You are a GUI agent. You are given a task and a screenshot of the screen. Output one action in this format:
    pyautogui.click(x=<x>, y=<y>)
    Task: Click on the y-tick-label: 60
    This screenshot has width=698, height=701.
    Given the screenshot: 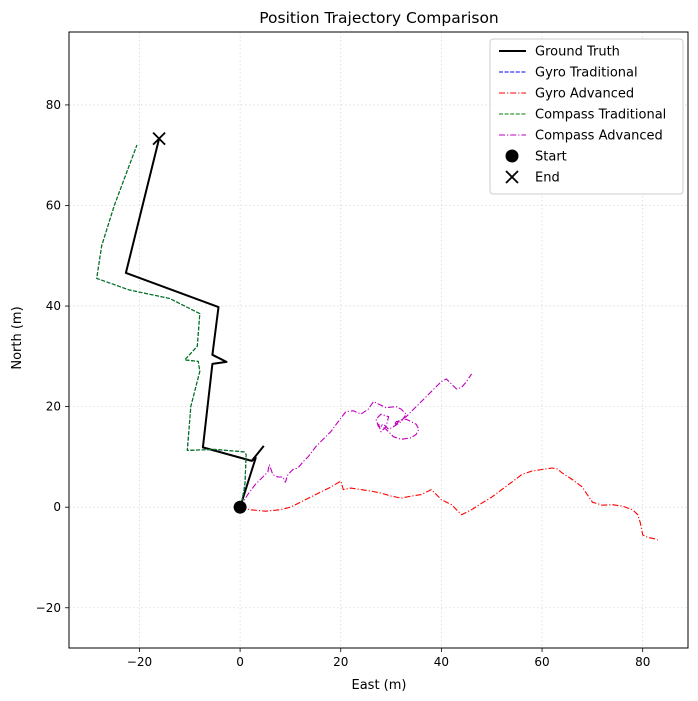 What is the action you would take?
    pyautogui.click(x=53, y=205)
    